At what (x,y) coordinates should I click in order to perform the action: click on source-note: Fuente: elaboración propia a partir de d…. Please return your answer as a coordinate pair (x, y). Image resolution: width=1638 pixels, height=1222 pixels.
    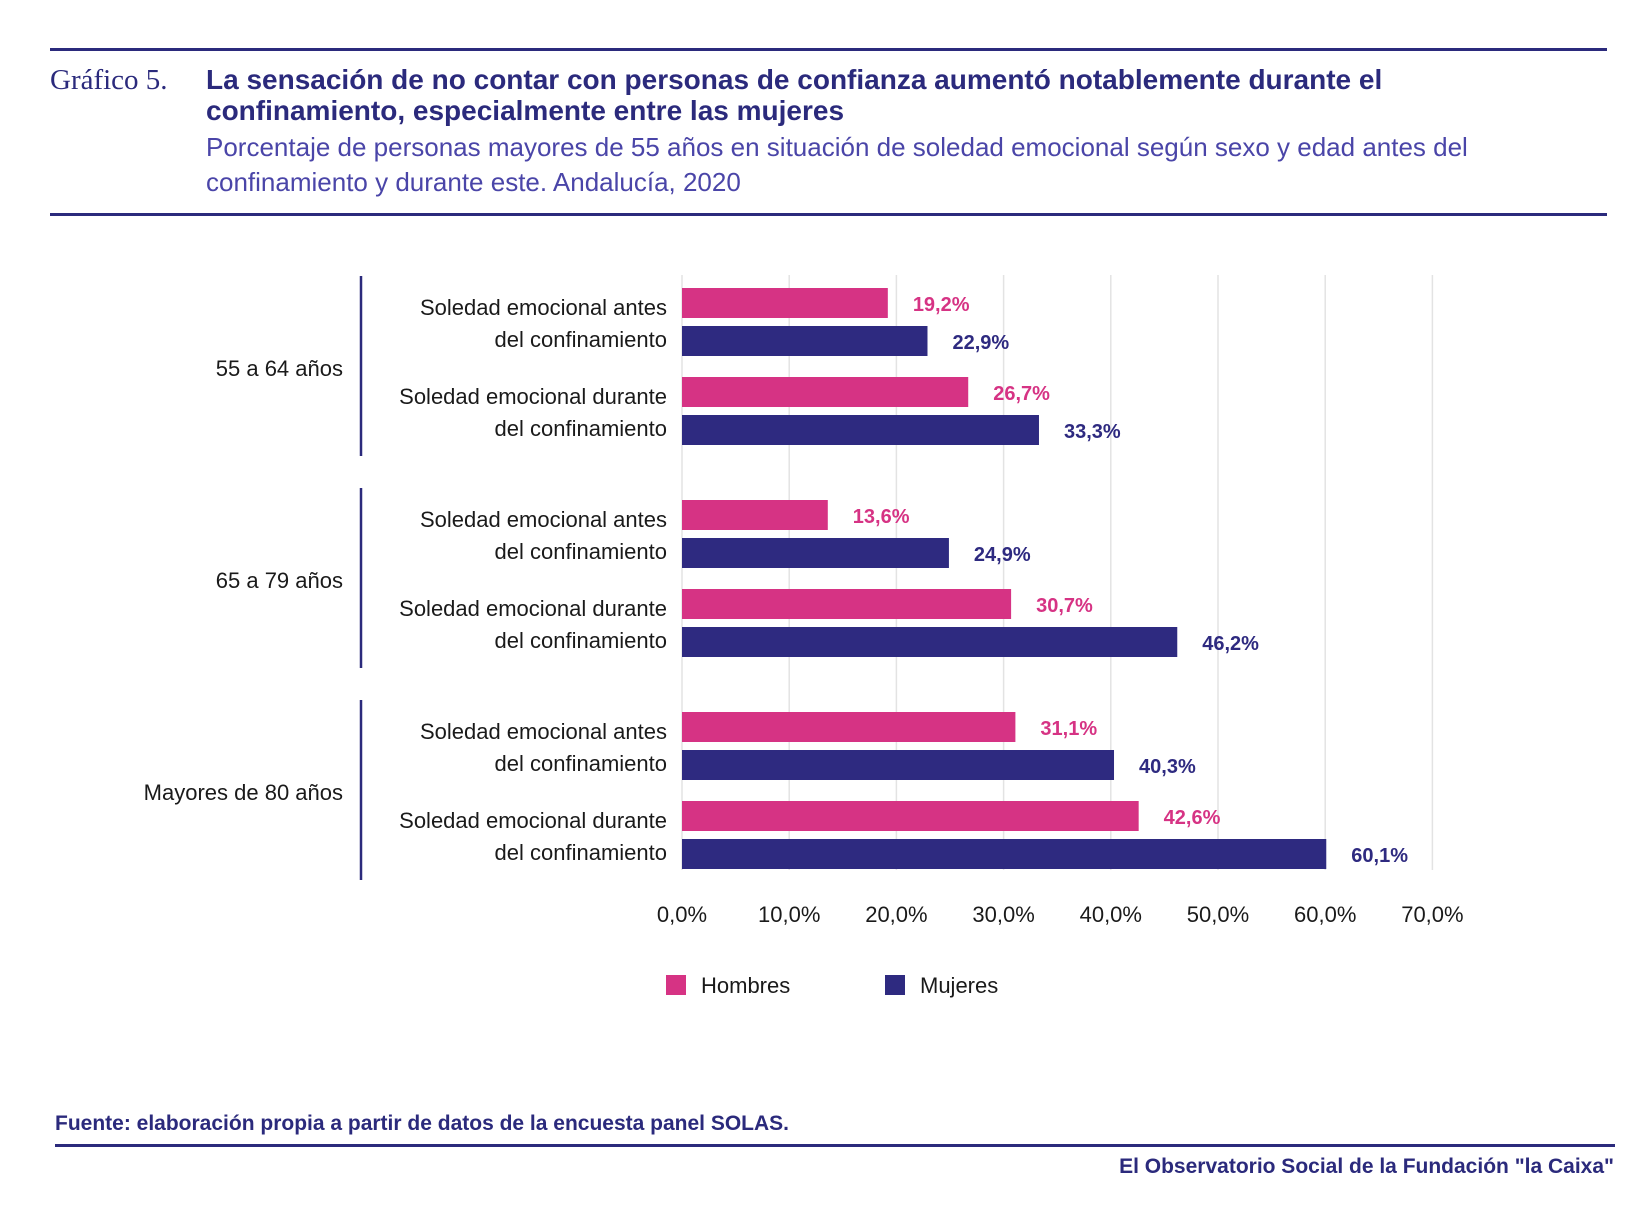
    Looking at the image, I should click on (422, 1123).